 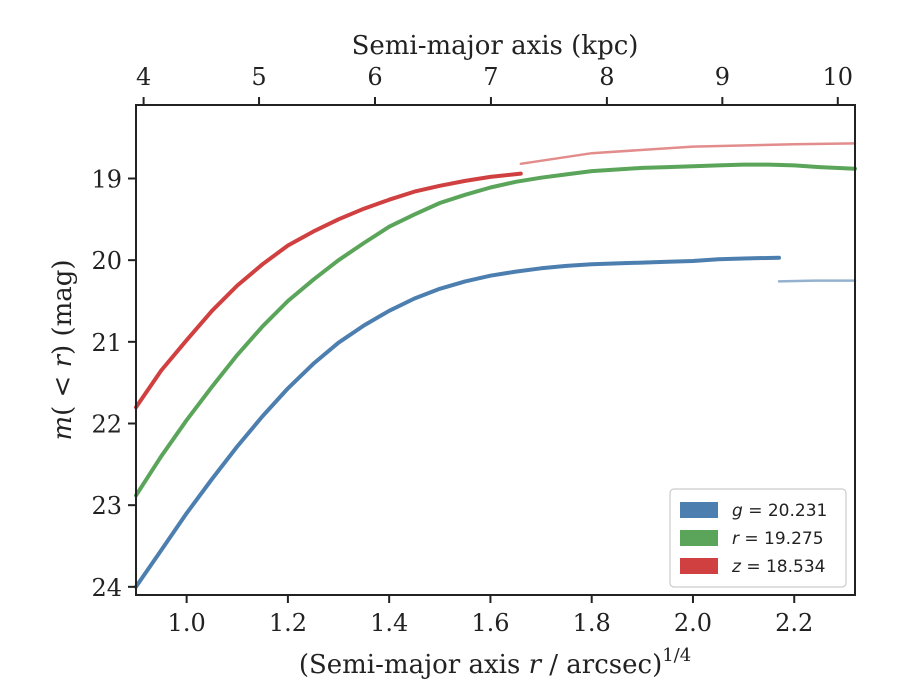 I want to click on legend-label-value: = 19.275, so click(x=781, y=539).